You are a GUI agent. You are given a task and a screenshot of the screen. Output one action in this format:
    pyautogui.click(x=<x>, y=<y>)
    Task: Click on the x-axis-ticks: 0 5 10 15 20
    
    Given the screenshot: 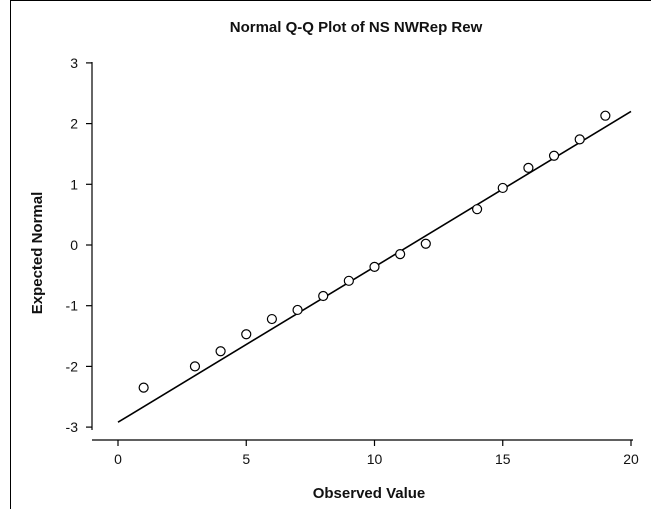 What is the action you would take?
    pyautogui.click(x=376, y=453)
    